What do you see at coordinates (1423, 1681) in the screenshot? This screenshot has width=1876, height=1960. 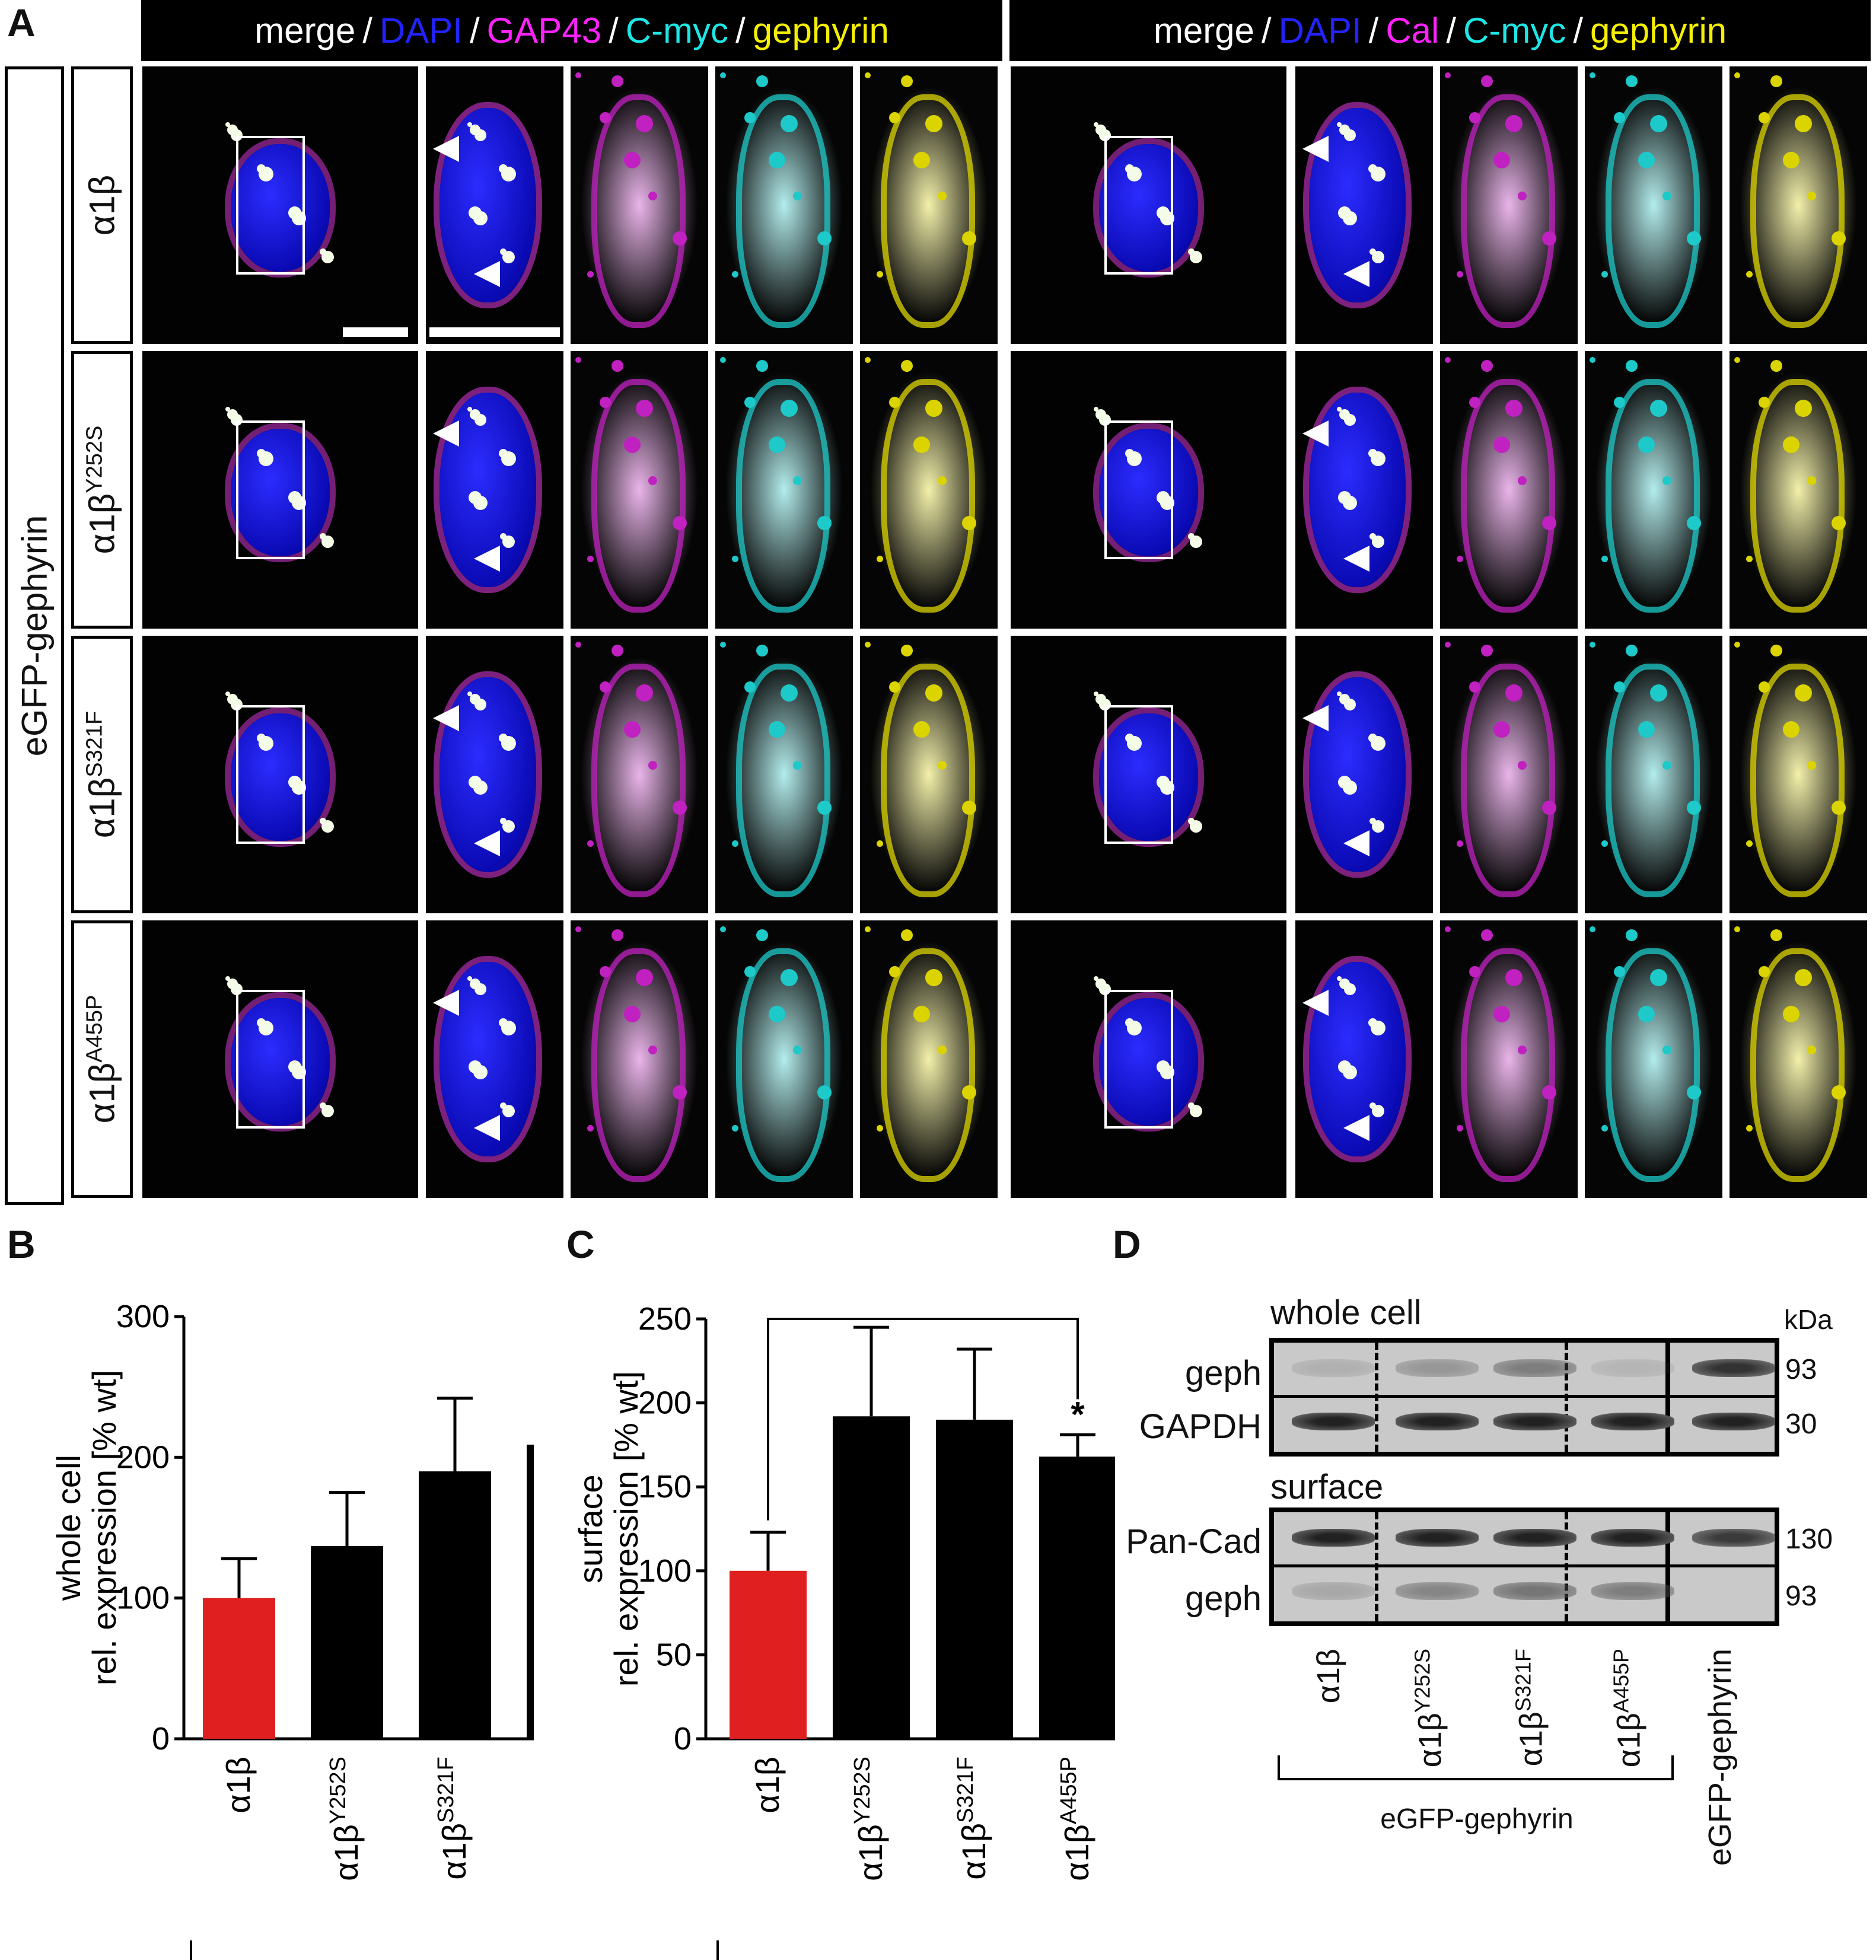 I see `lane-label-sup: Y252S` at bounding box center [1423, 1681].